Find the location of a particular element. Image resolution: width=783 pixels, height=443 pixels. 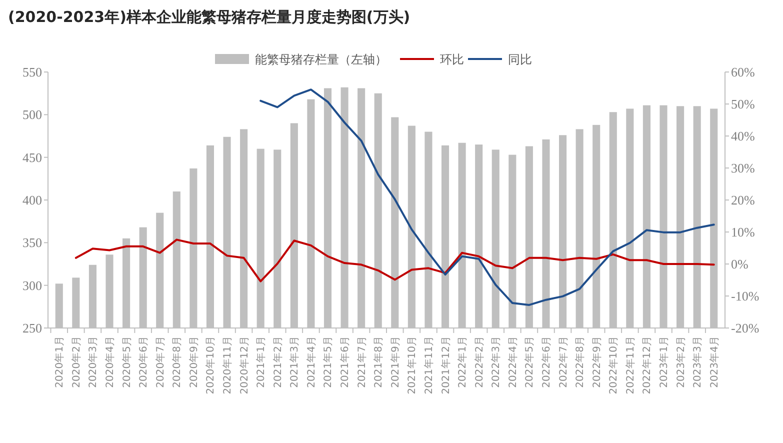

y2-tick-label: 0% is located at coordinates (739, 264).